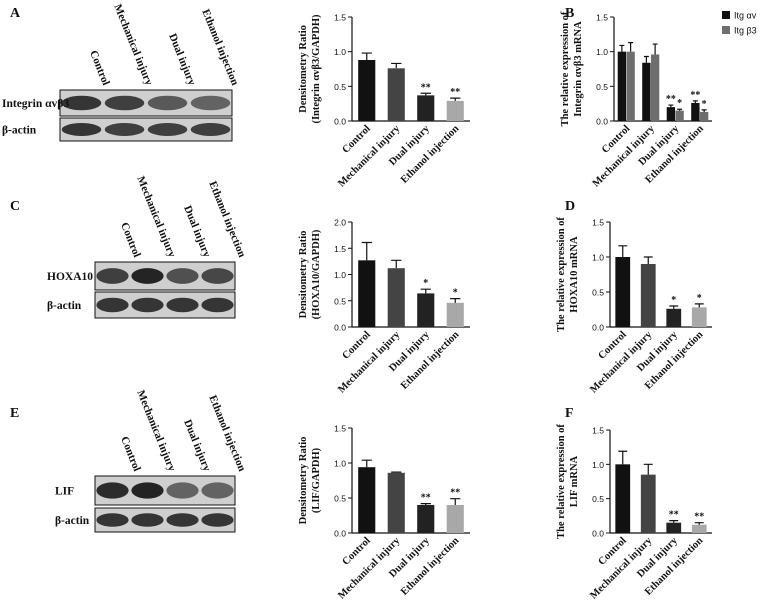 This screenshot has height=610, width=784. I want to click on y-axis-label: (HOXA10/GAPDH), so click(316, 274).